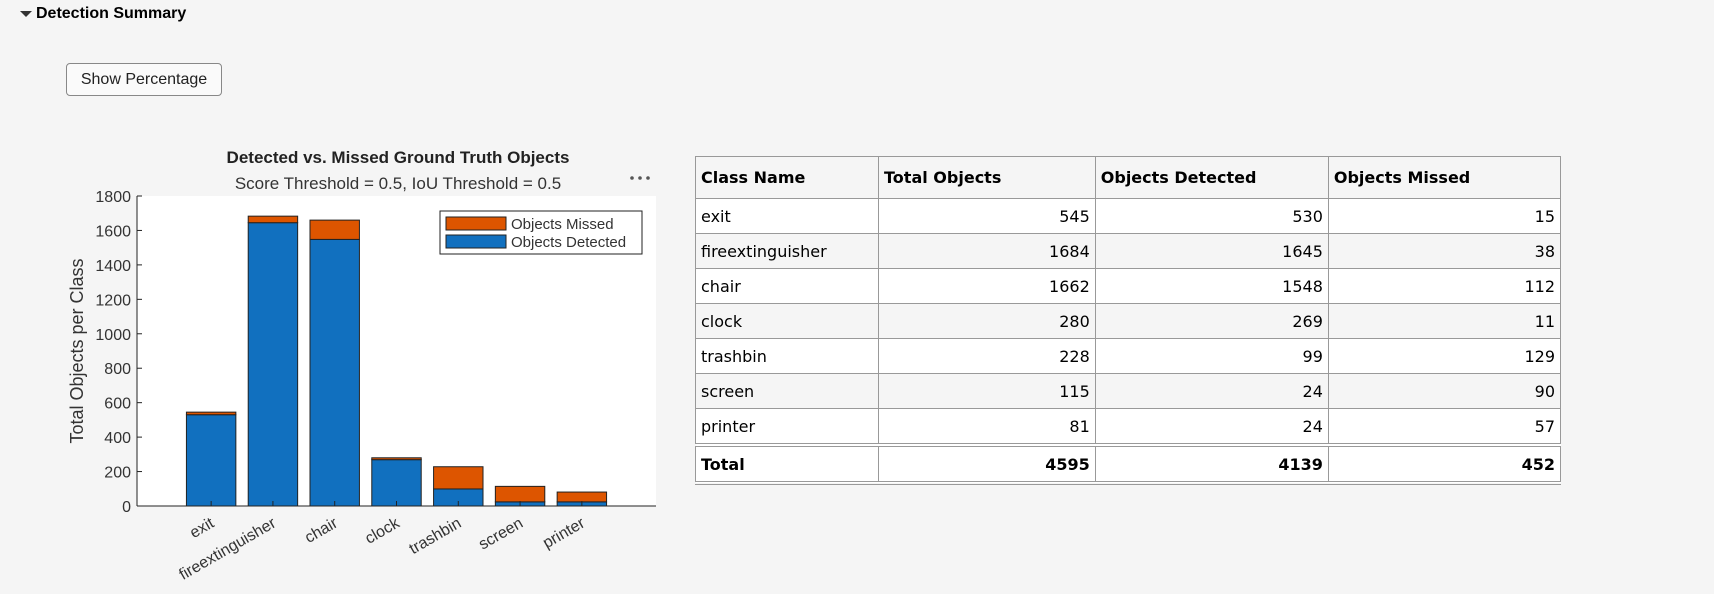 The width and height of the screenshot is (1714, 594). What do you see at coordinates (396, 459) in the screenshot?
I see `bar-missed-clock` at bounding box center [396, 459].